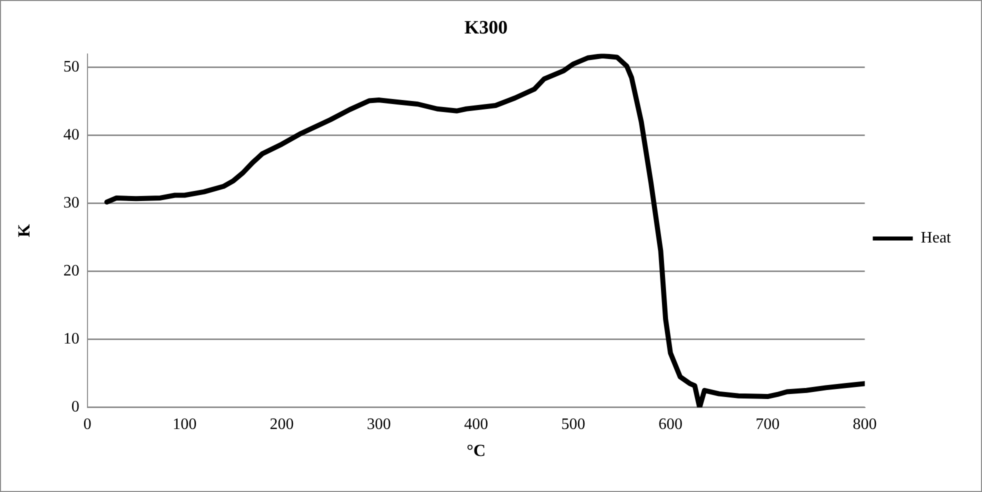  I want to click on x-axis-title: °C, so click(476, 450).